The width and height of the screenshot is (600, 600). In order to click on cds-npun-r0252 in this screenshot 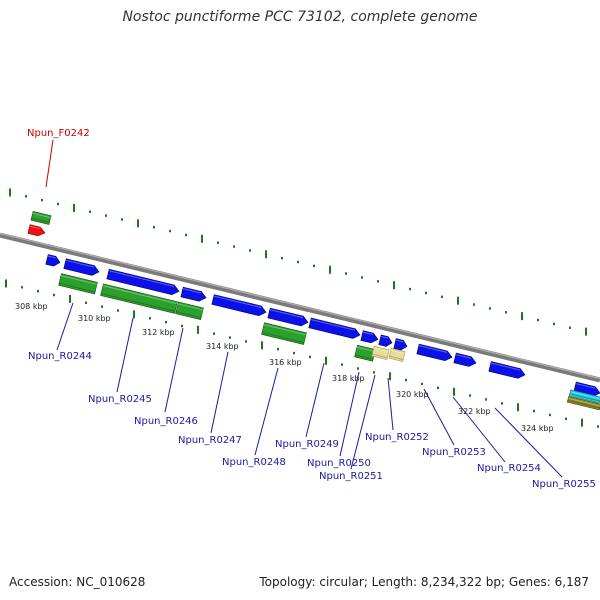, I will do `click(400, 345)`.